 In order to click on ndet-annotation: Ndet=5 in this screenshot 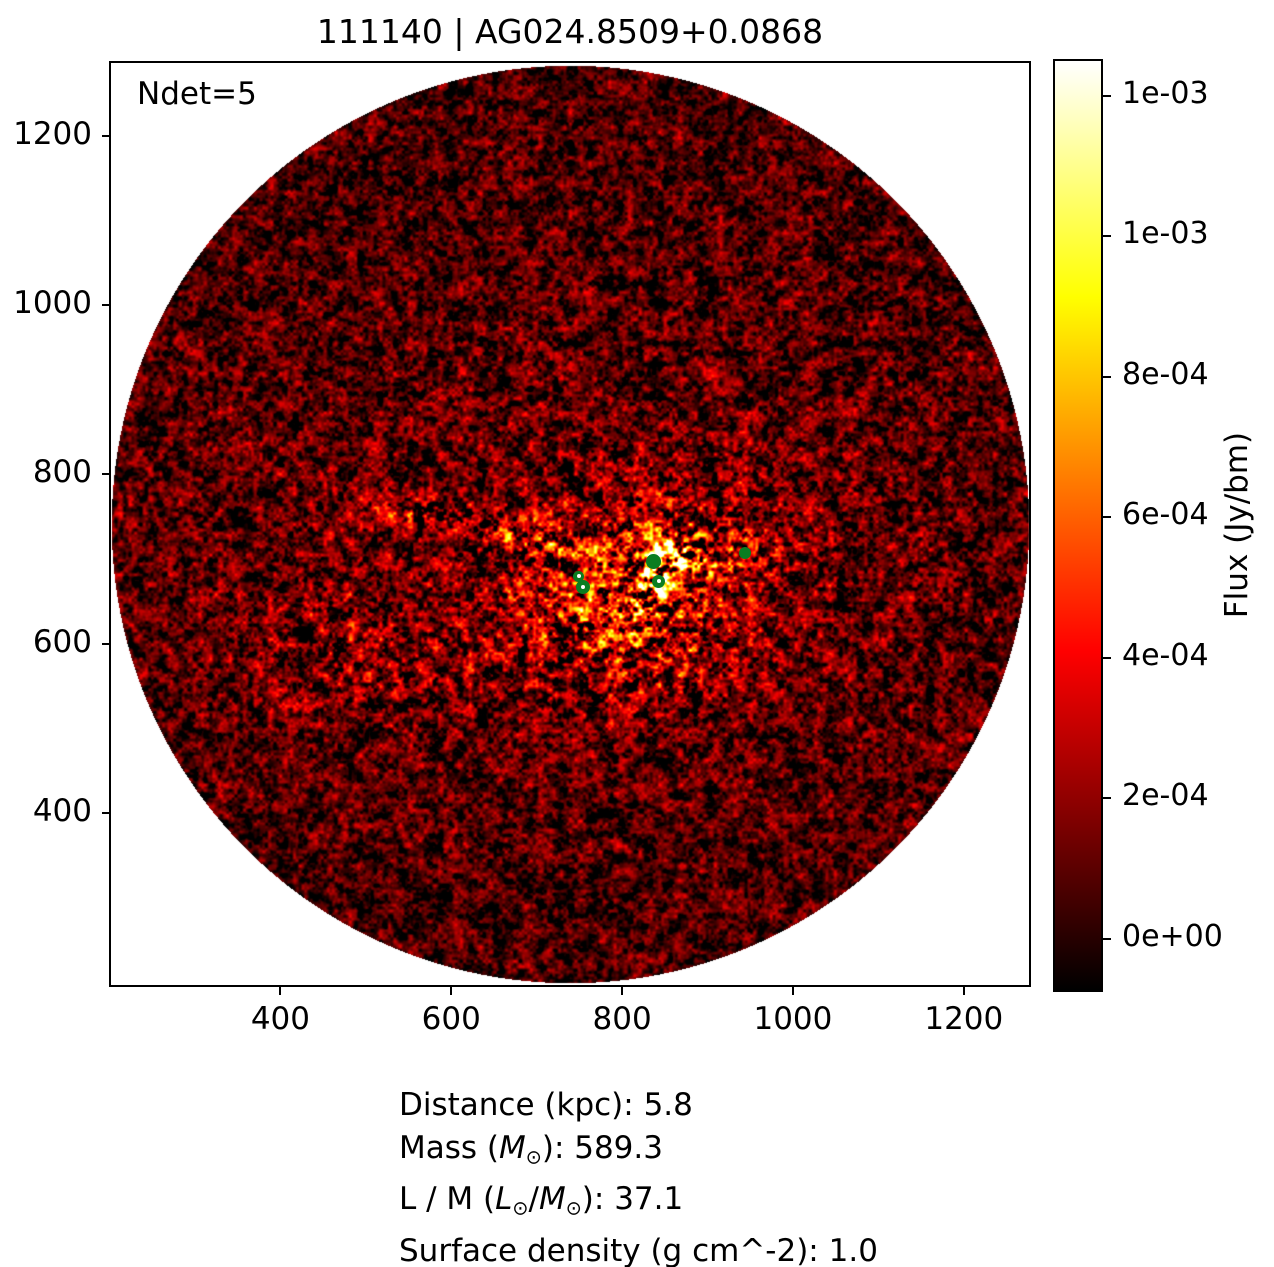, I will do `click(197, 94)`.